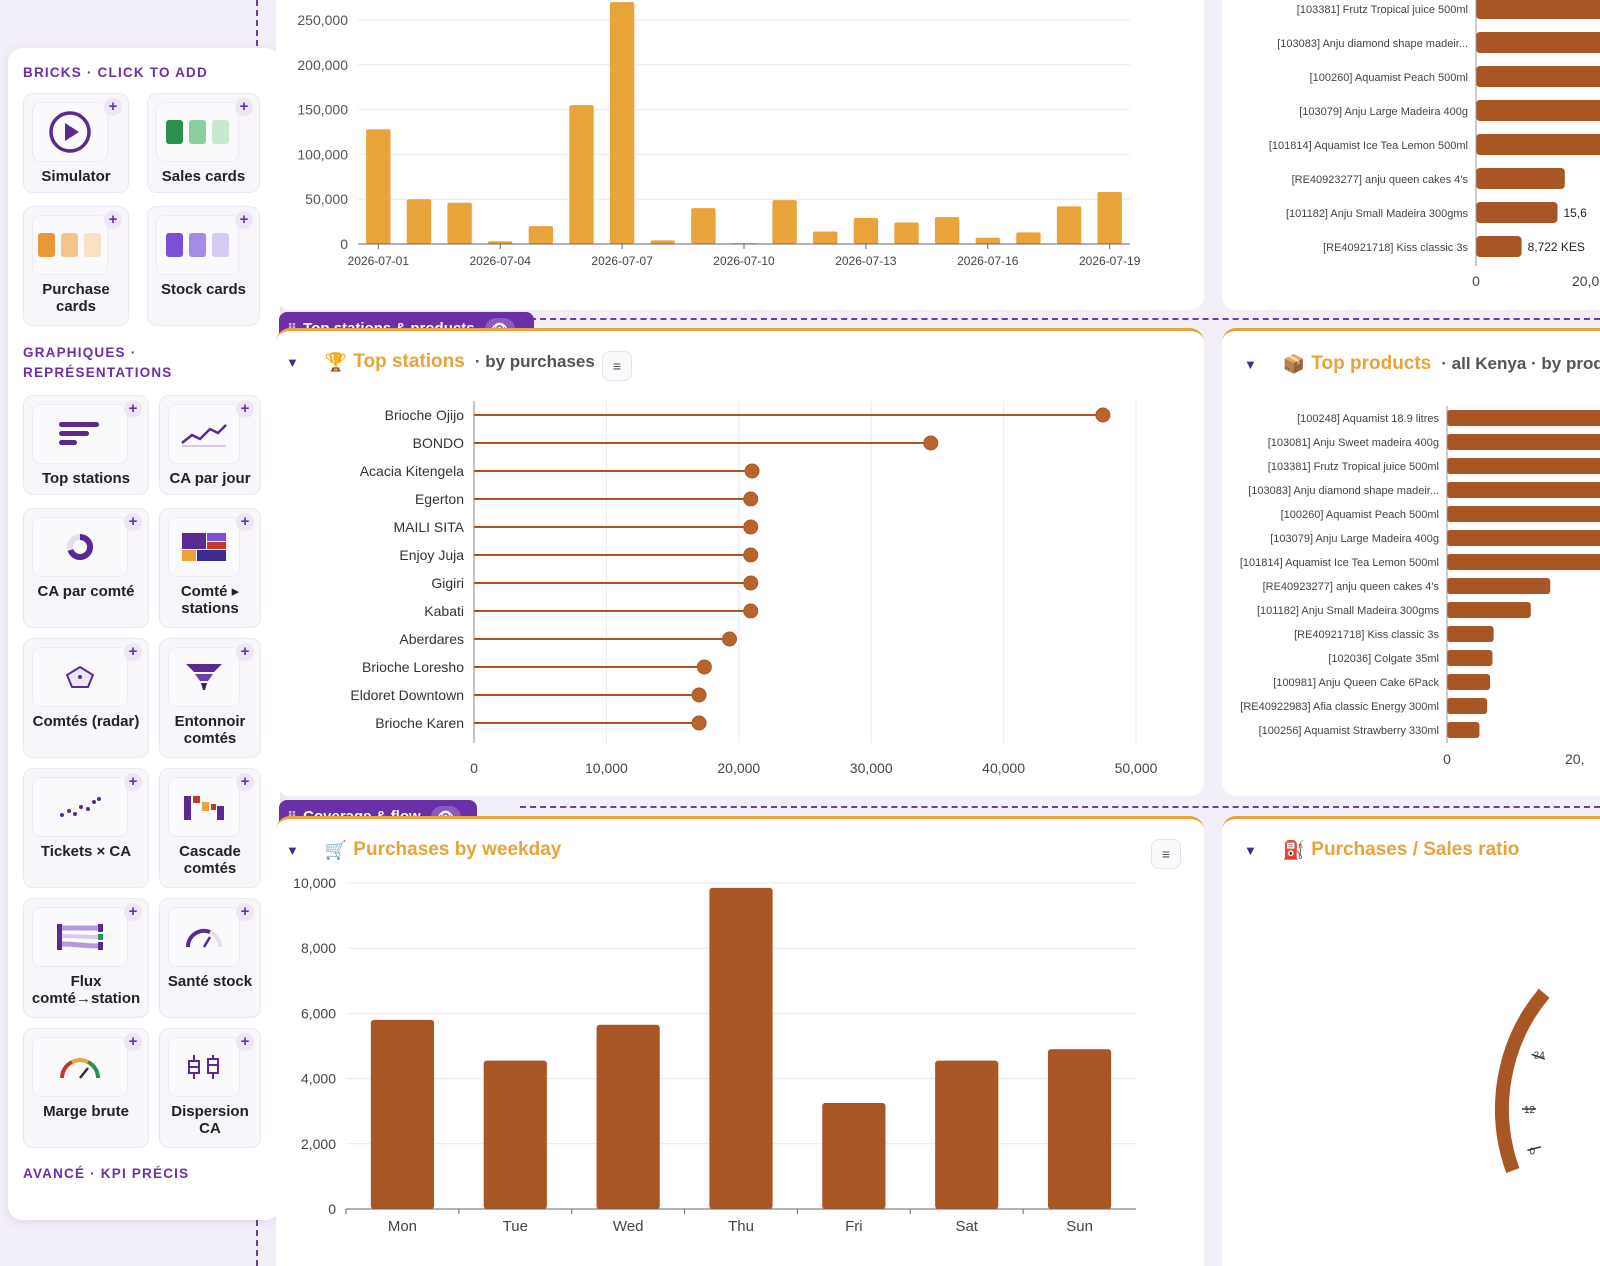 This screenshot has width=1600, height=1266. Describe the element at coordinates (1351, 587) in the screenshot. I see `category-label: [RE40923277] anju queen cakes 4's` at that location.